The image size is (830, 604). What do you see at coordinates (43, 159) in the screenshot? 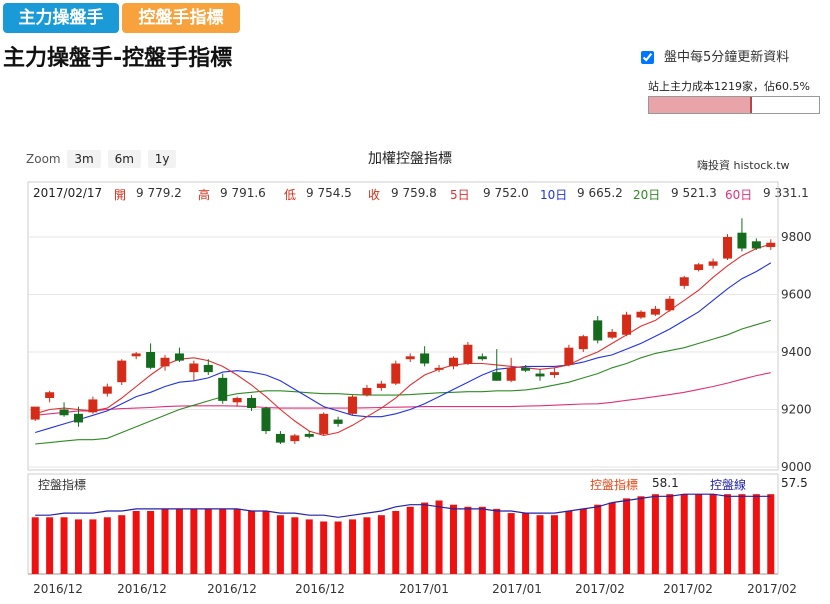
I see `zoom-label: Zoom` at bounding box center [43, 159].